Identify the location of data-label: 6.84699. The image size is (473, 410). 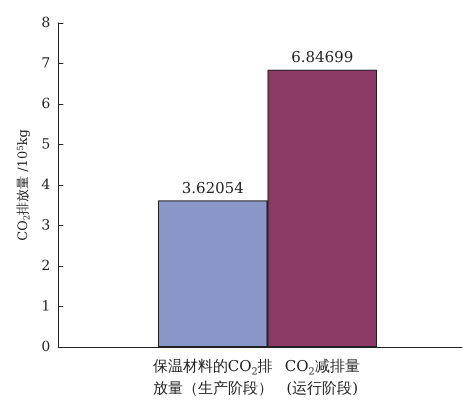
(322, 57).